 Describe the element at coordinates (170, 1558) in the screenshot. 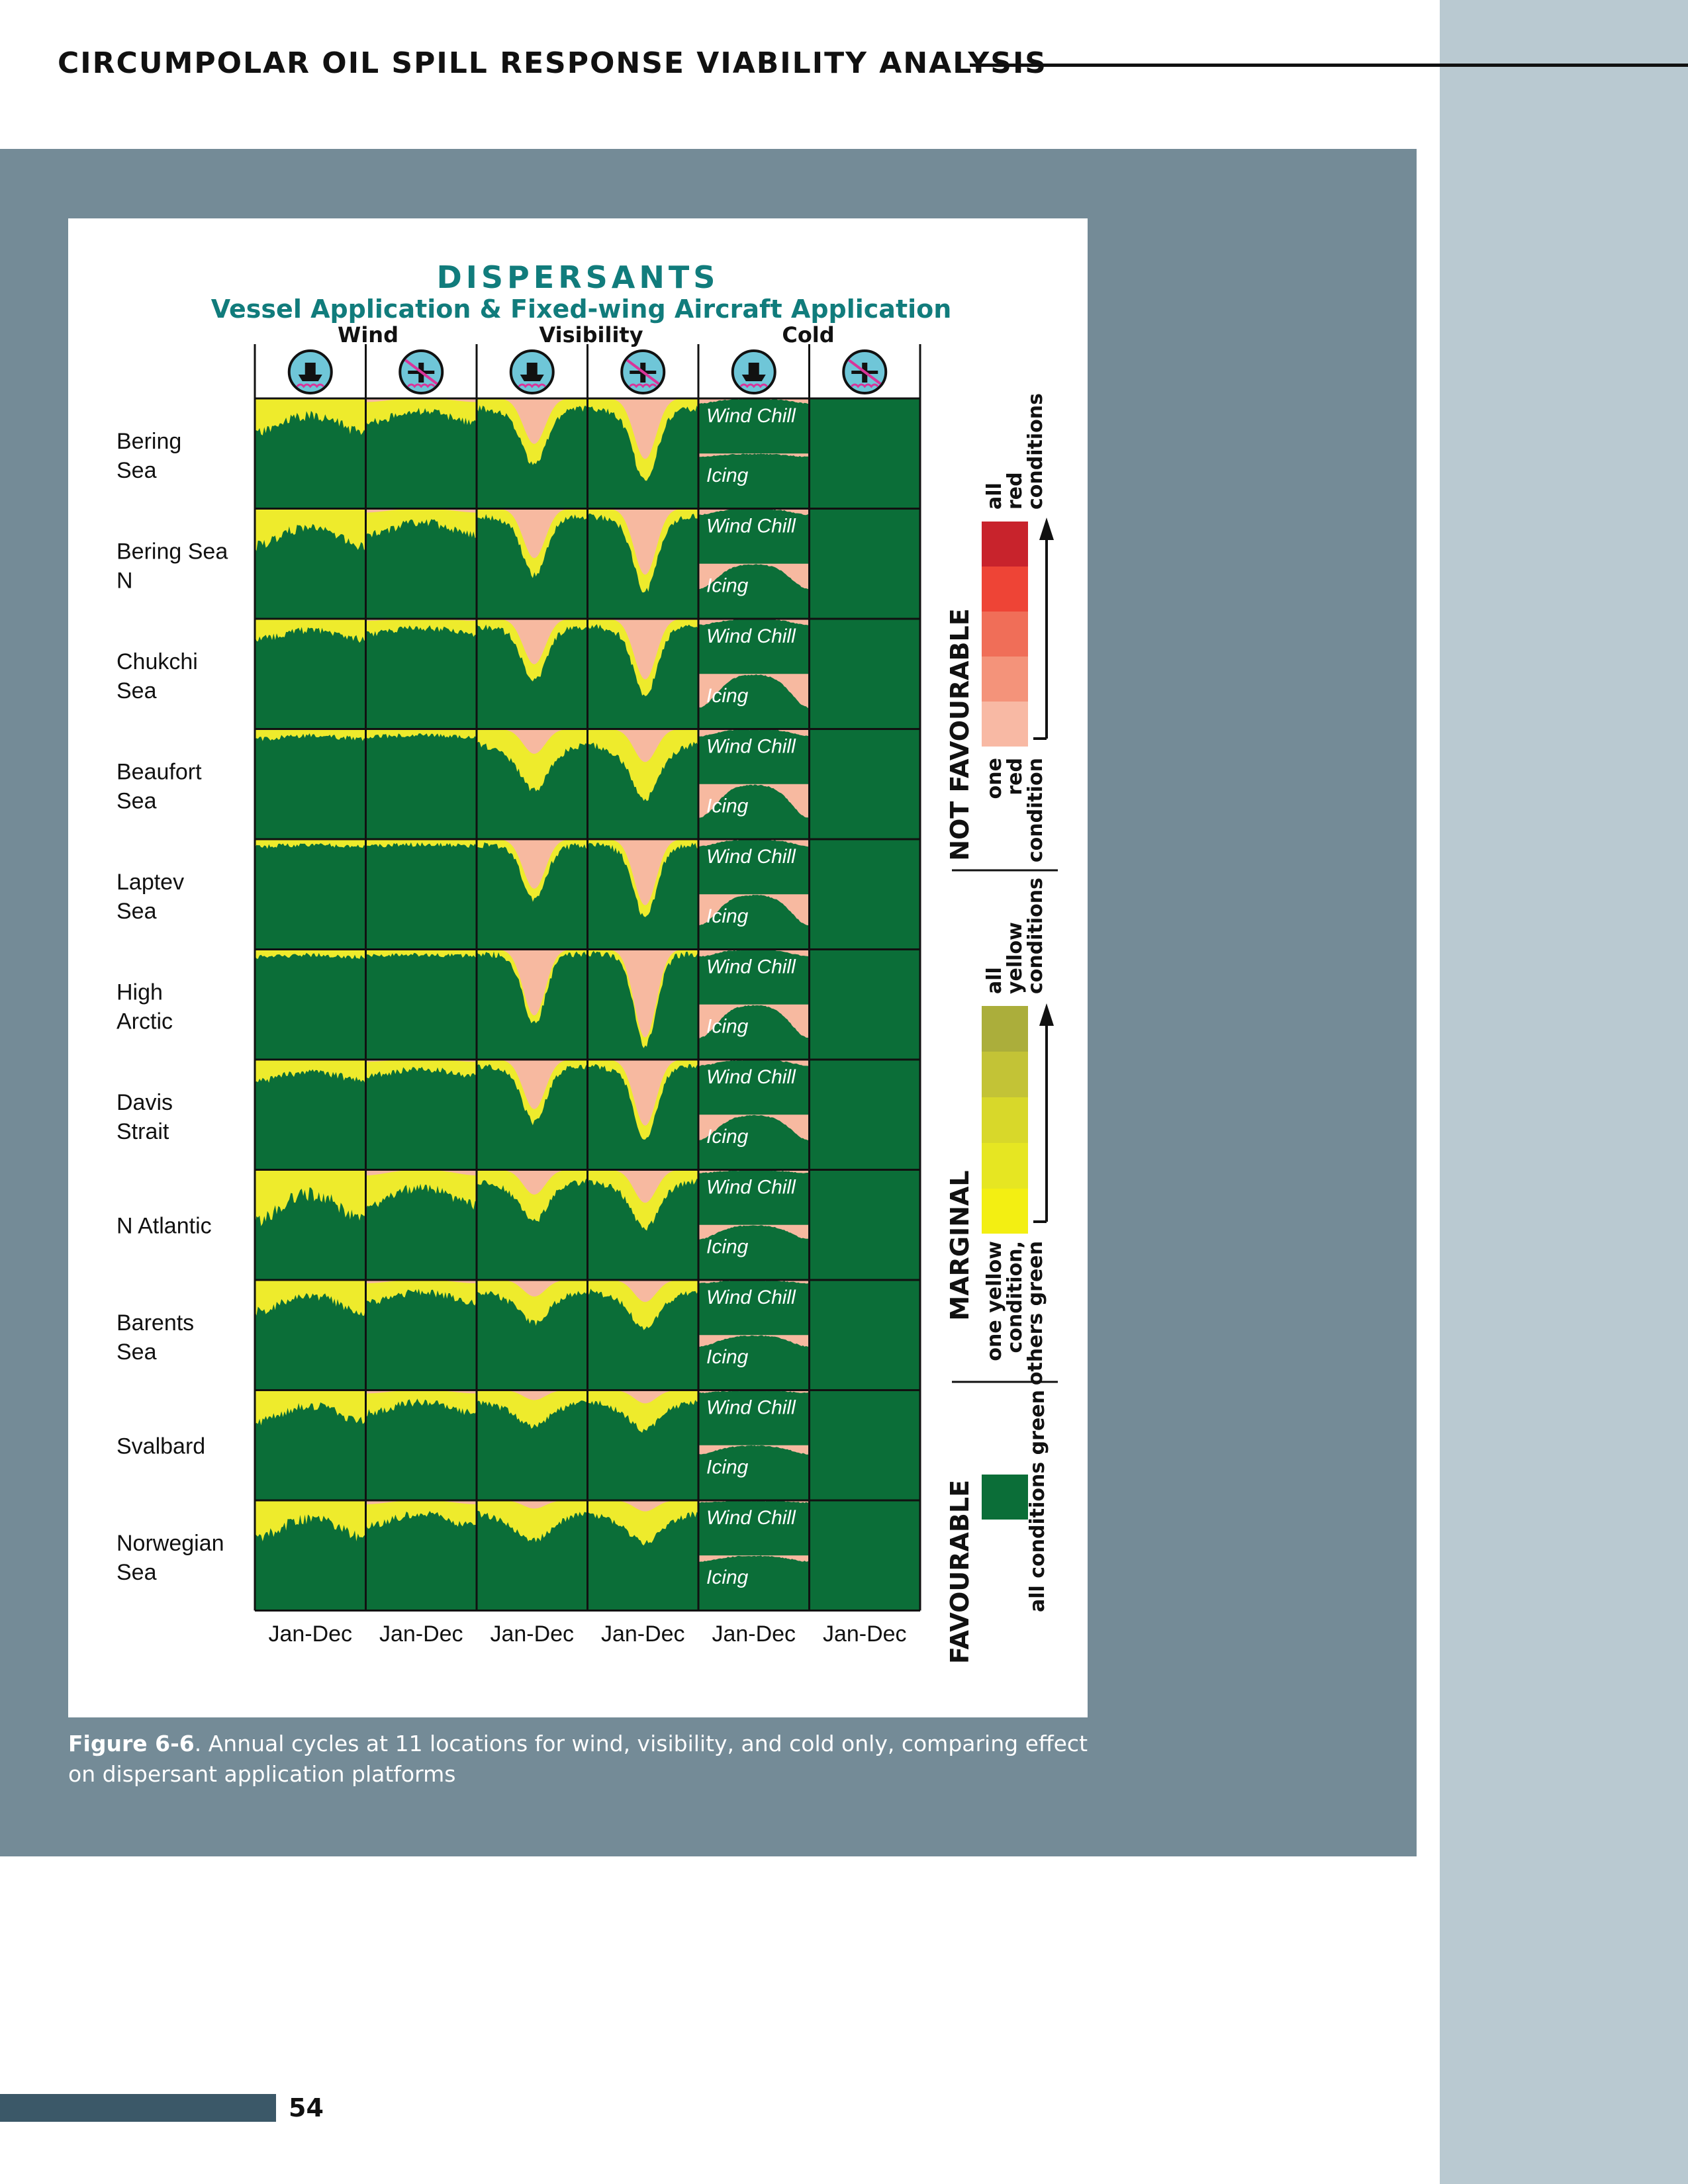

I see `location-label: Norwegian Sea` at that location.